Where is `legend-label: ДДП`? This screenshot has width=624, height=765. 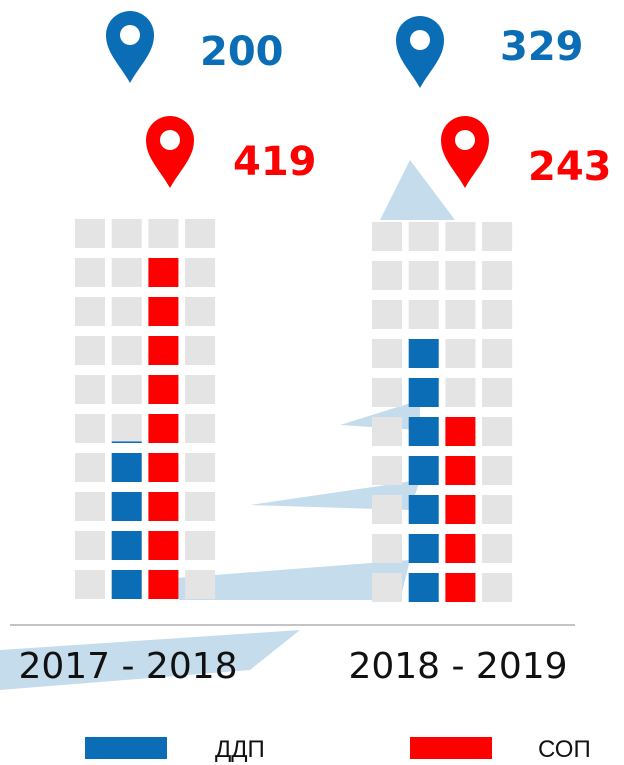 legend-label: ДДП is located at coordinates (240, 749).